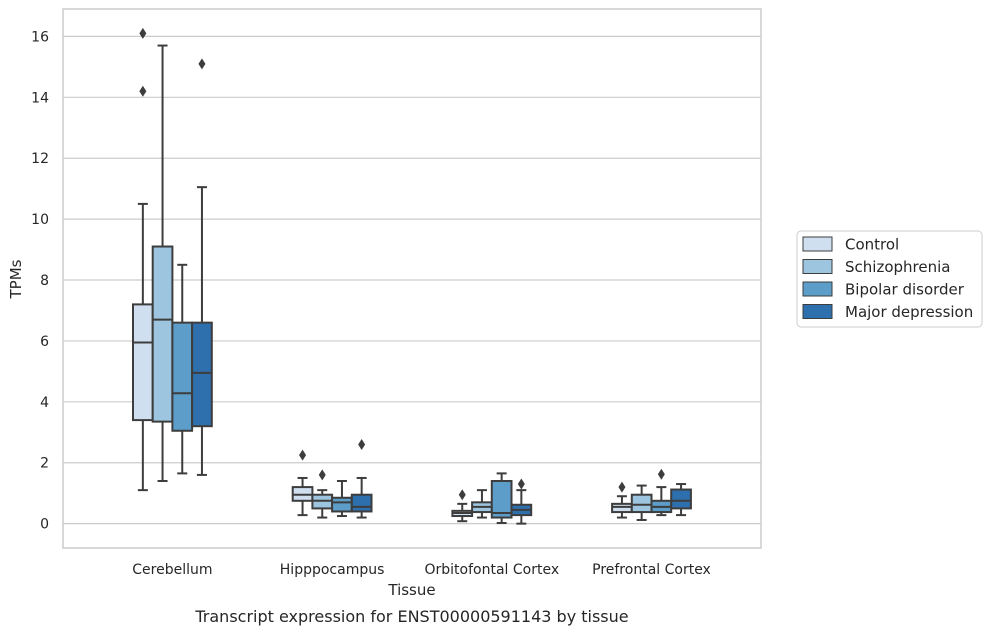 This screenshot has height=634, width=992. I want to click on y-tick-label: 0, so click(44, 525).